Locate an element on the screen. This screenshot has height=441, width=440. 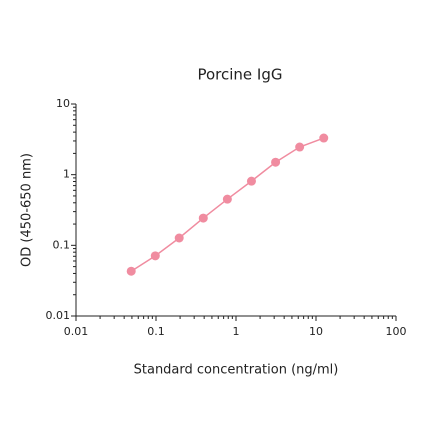
x-tick-label: 1 is located at coordinates (236, 331).